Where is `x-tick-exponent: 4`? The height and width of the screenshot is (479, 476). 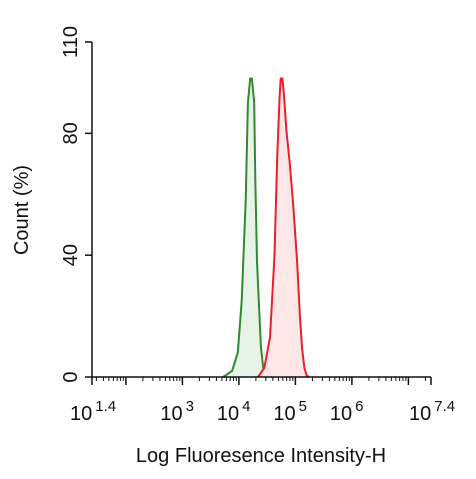 x-tick-exponent: 4 is located at coordinates (246, 406).